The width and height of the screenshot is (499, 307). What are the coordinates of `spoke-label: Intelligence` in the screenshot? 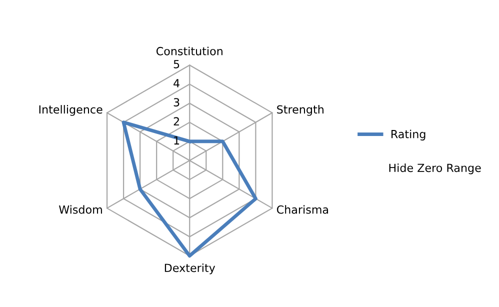 It's located at (70, 110).